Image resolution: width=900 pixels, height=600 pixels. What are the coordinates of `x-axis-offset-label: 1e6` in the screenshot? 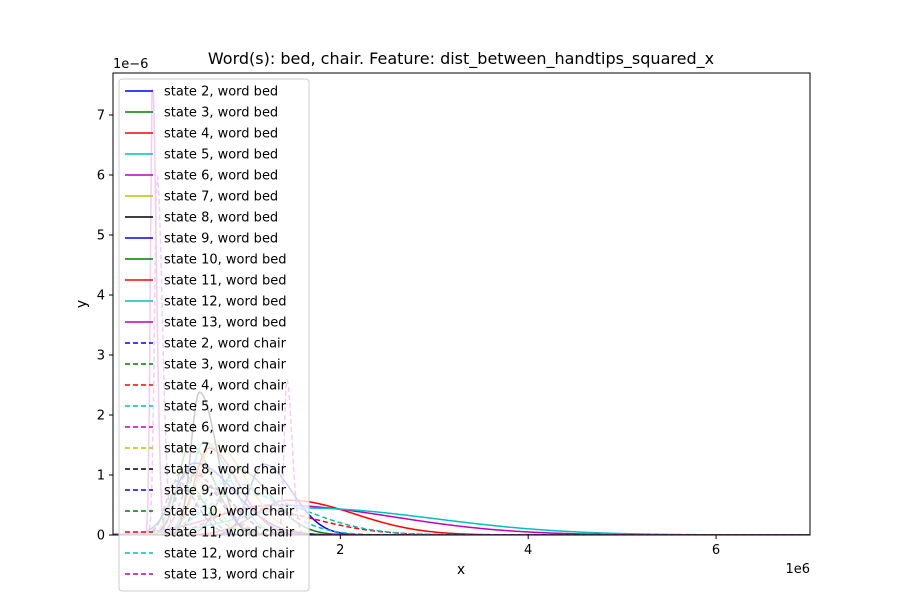 It's located at (797, 569).